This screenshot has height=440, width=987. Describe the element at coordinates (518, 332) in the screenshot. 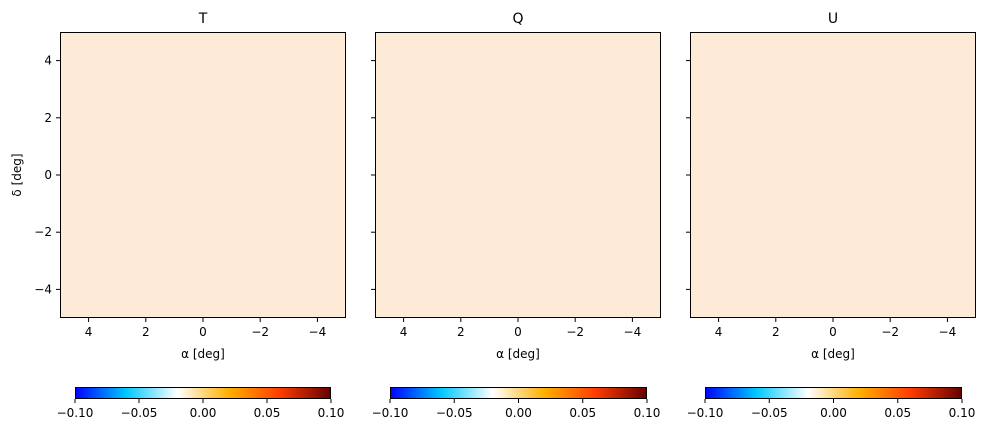

I see `x-tick-label-q-2: 0` at that location.